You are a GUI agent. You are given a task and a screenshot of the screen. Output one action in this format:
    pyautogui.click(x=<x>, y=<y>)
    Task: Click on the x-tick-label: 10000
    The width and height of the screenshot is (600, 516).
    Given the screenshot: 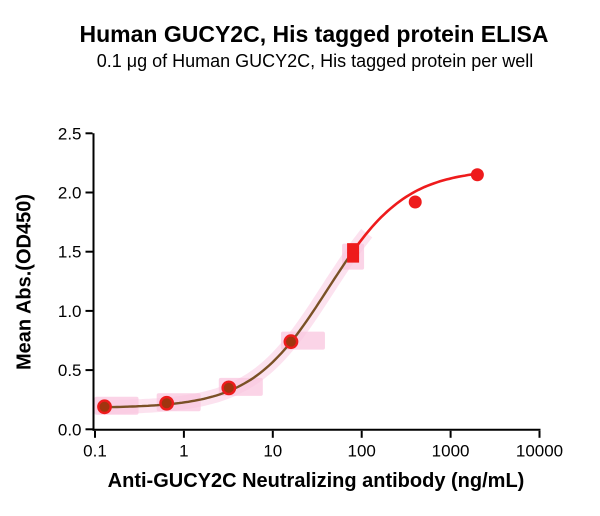 What is the action you would take?
    pyautogui.click(x=539, y=450)
    